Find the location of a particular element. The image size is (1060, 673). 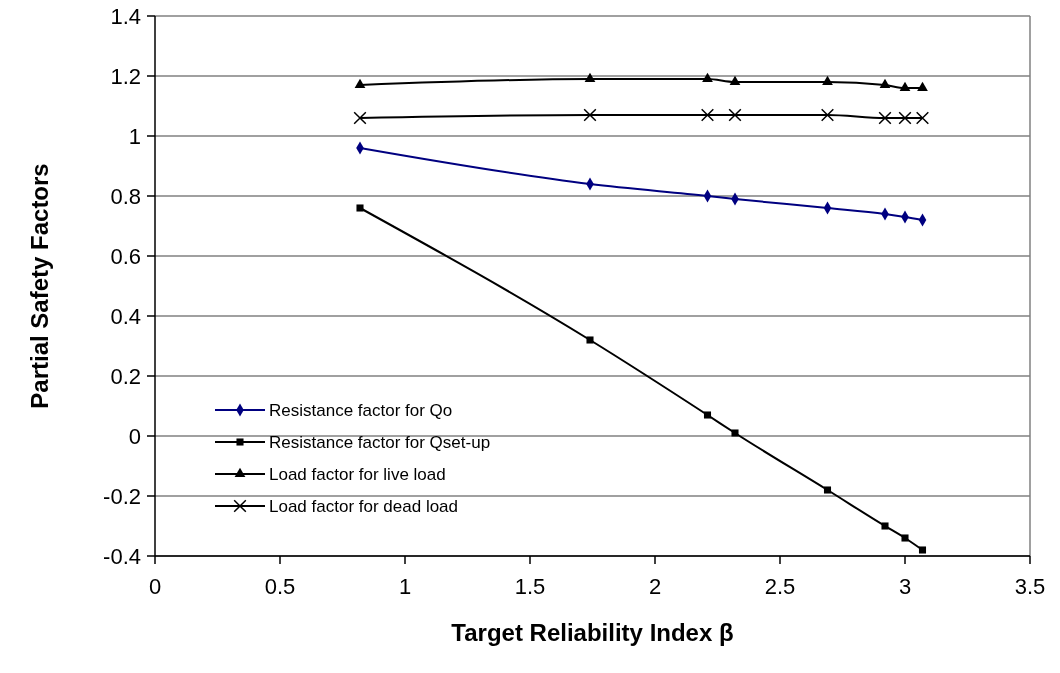

x-tick-label: 1 is located at coordinates (405, 586).